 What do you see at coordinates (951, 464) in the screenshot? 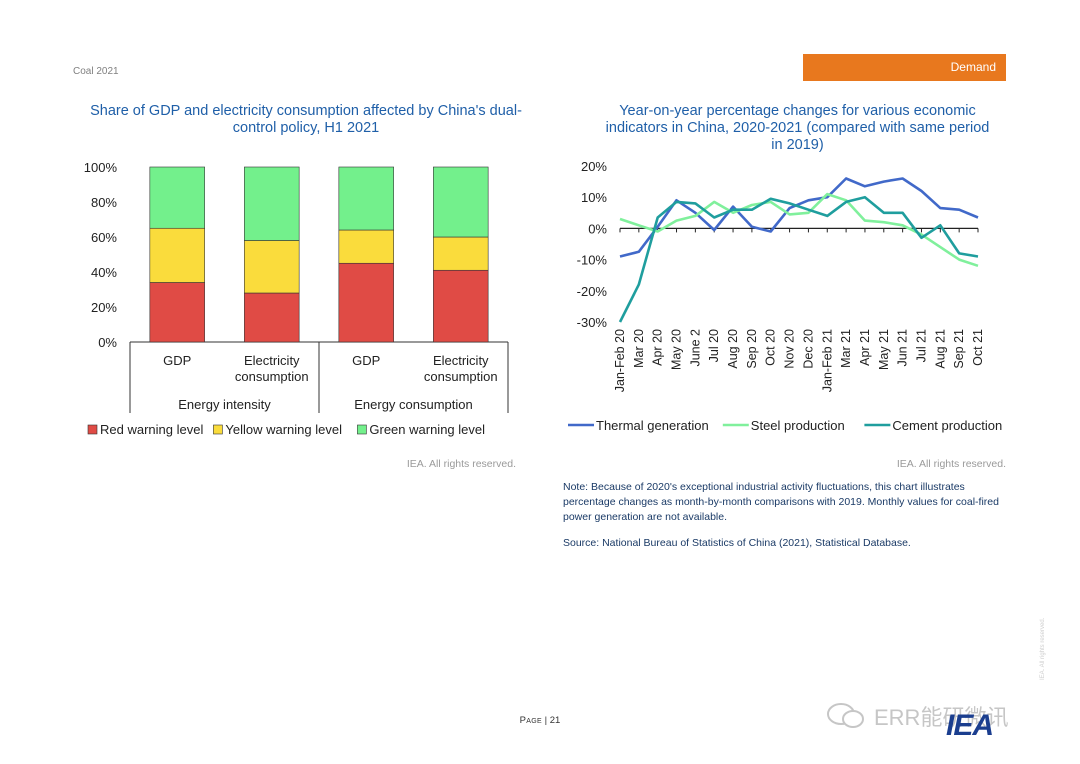
I see `right-chart-credit: IEA. All rights reserved.` at bounding box center [951, 464].